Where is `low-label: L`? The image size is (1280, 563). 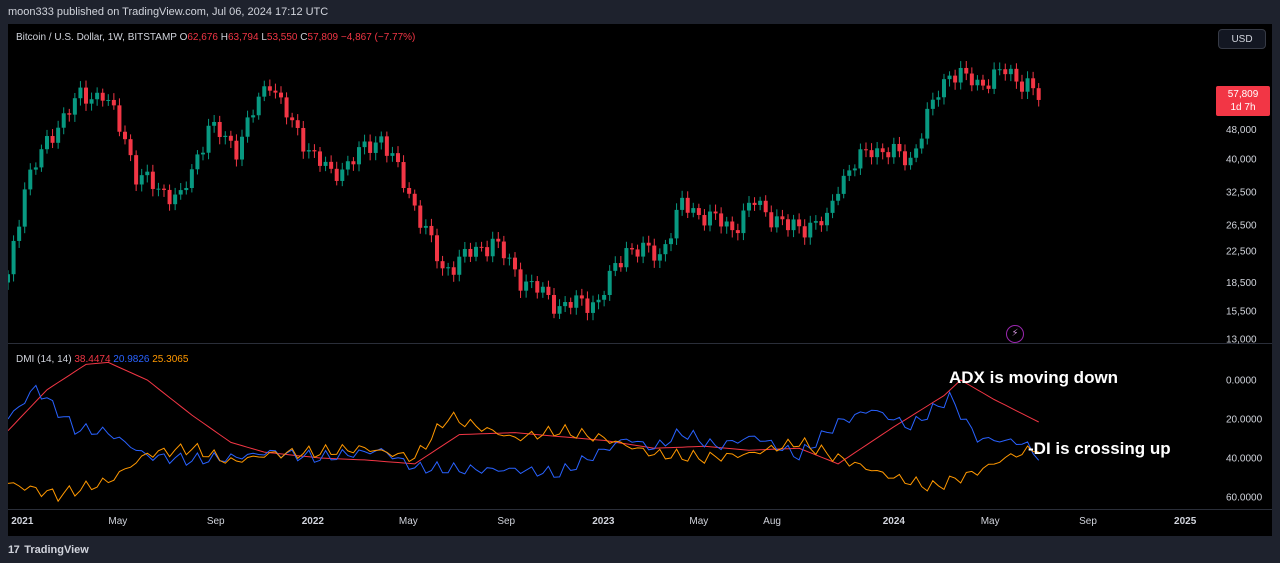 low-label: L is located at coordinates (264, 37).